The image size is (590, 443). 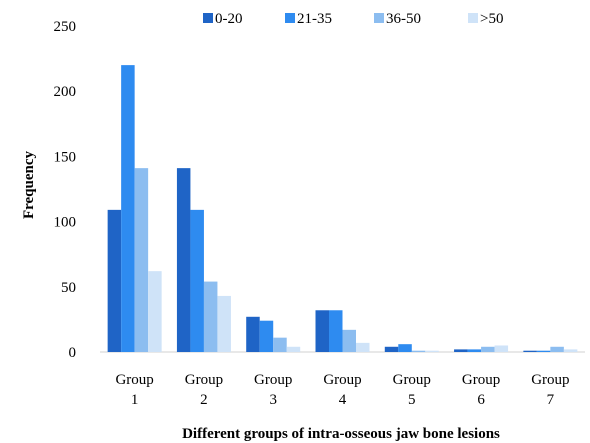 What do you see at coordinates (65, 190) in the screenshot?
I see `y-axis-ticks: 0 50 100 150 200 250` at bounding box center [65, 190].